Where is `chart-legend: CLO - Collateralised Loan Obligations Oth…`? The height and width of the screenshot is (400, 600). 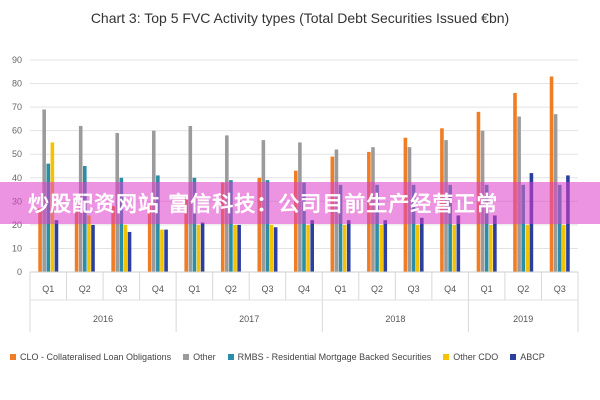
chart-legend: CLO - Collateralised Loan Obligations Oth… is located at coordinates (302, 357).